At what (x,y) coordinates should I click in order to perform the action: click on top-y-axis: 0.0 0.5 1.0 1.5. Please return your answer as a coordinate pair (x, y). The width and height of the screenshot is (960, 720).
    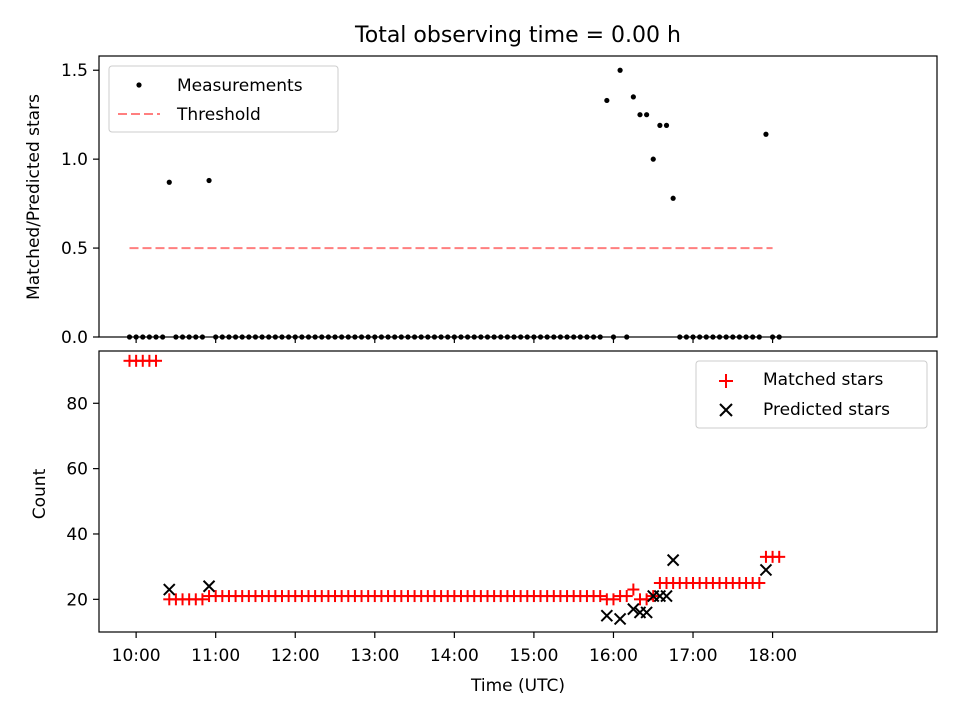
    Looking at the image, I should click on (80, 204).